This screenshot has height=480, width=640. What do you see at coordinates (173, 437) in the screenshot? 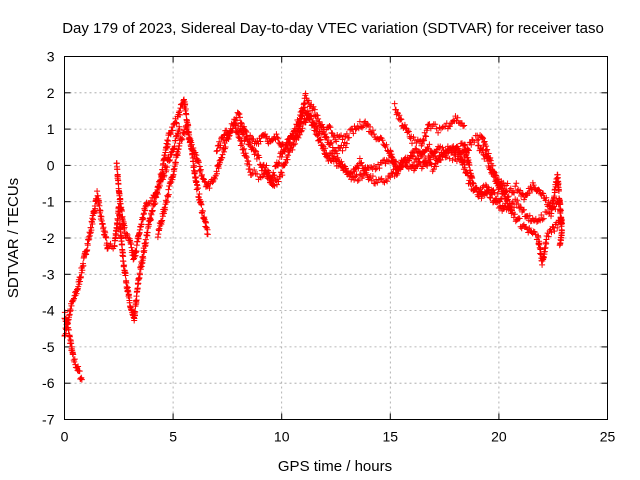
I see `x-tick-label: 5` at bounding box center [173, 437].